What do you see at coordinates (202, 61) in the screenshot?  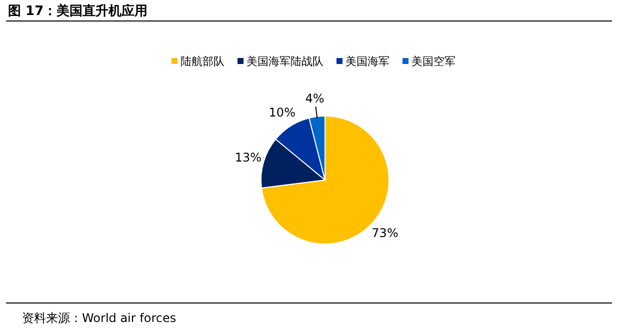 I see `legend-label: 陆航部队` at bounding box center [202, 61].